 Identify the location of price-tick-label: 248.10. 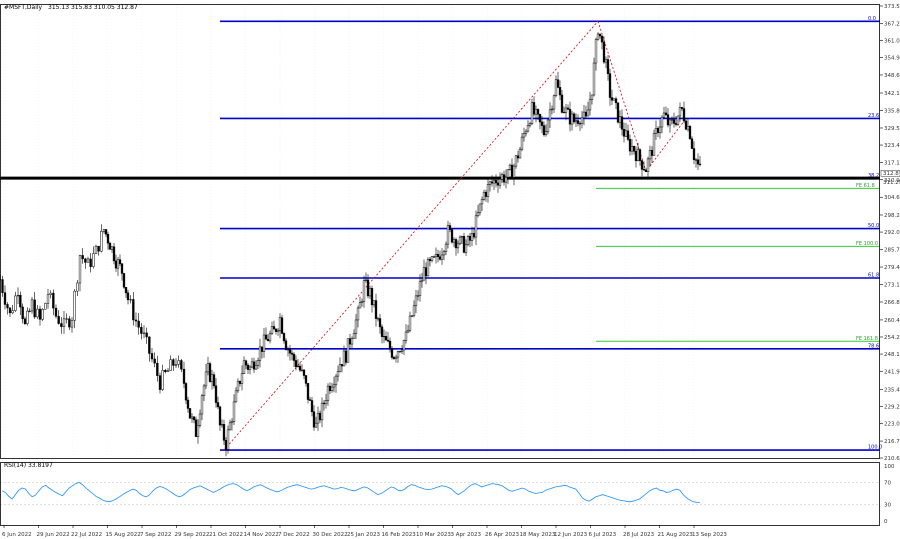
(892, 355).